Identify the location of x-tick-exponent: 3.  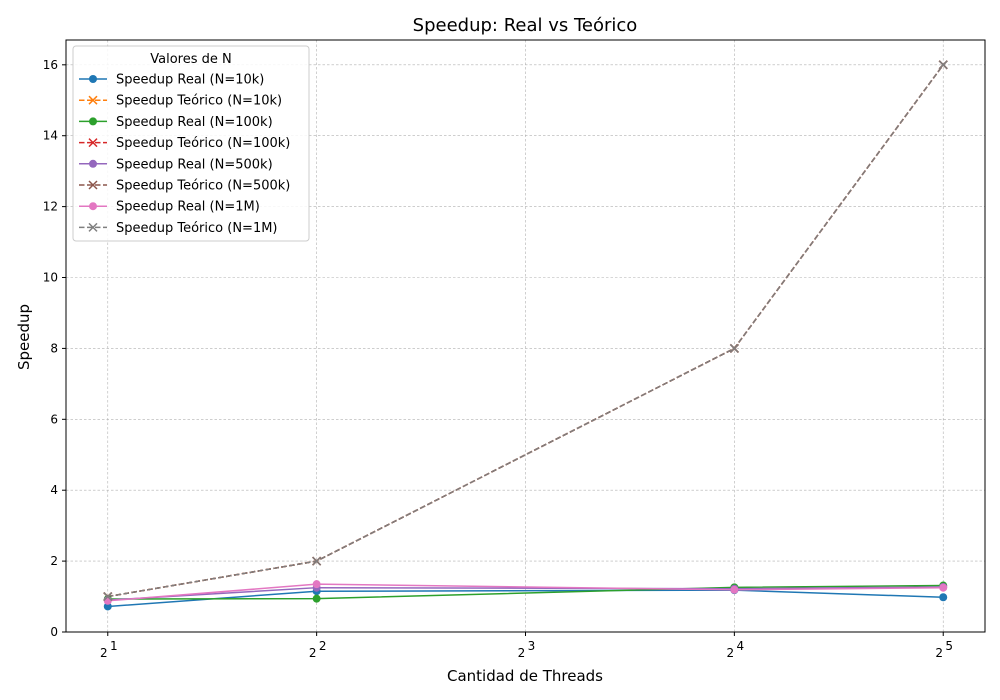
(532, 646).